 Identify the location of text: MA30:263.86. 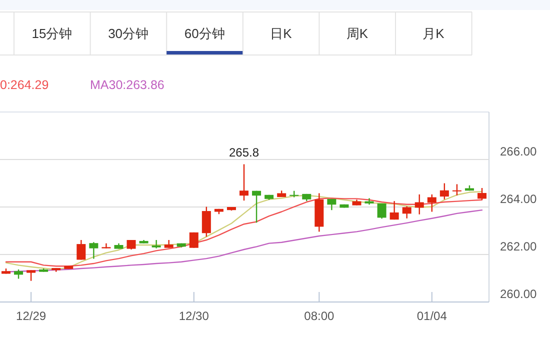
(127, 85).